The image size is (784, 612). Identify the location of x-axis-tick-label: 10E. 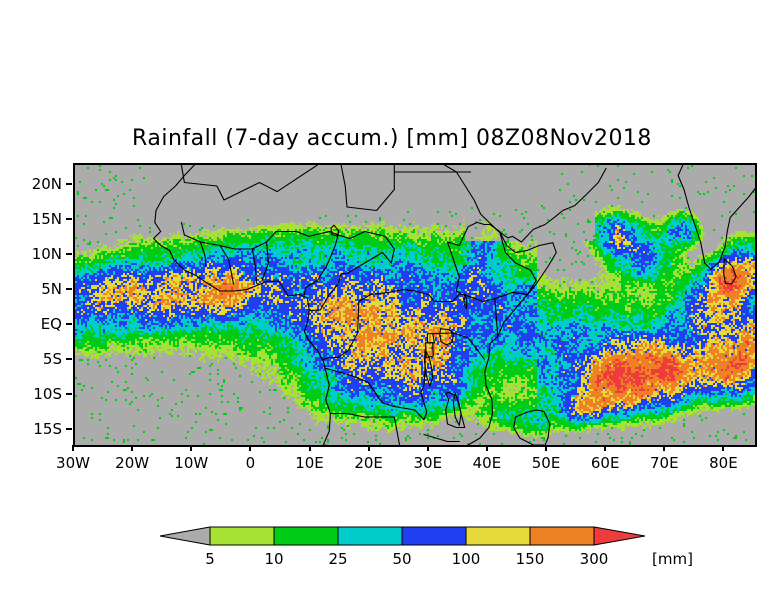
(309, 463).